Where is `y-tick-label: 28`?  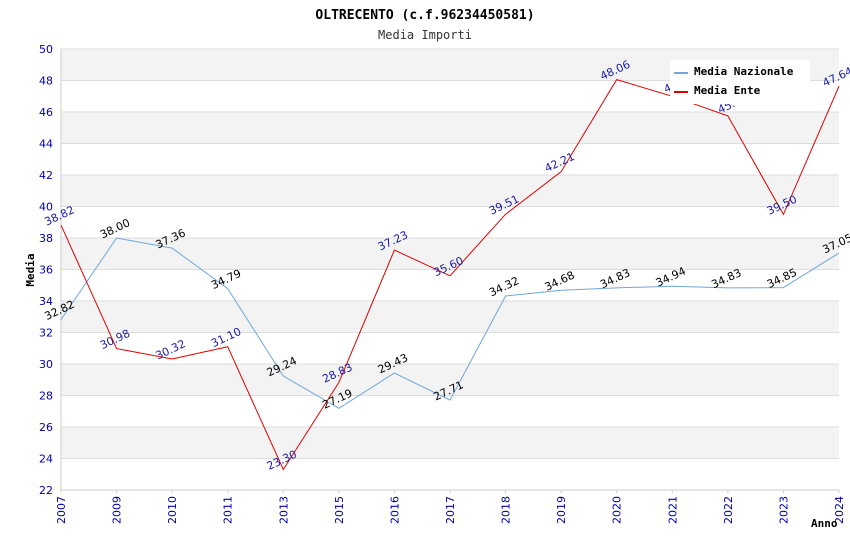 y-tick-label: 28 is located at coordinates (46, 396).